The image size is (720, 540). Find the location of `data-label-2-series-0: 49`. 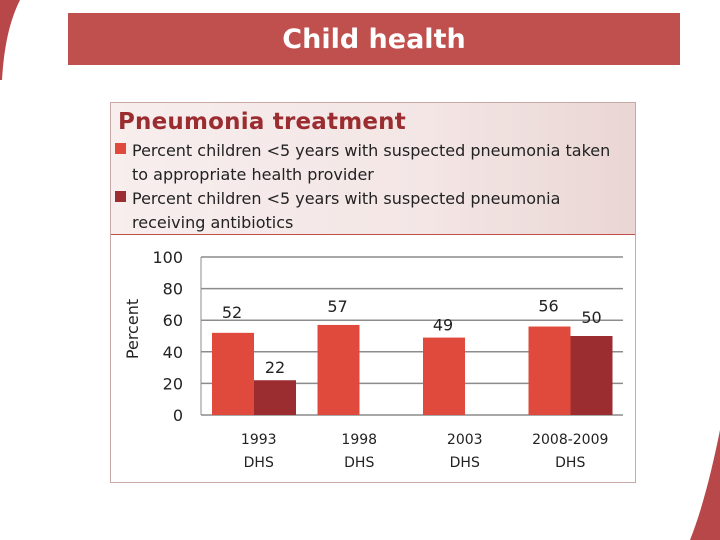

data-label-2-series-0: 49 is located at coordinates (443, 325).